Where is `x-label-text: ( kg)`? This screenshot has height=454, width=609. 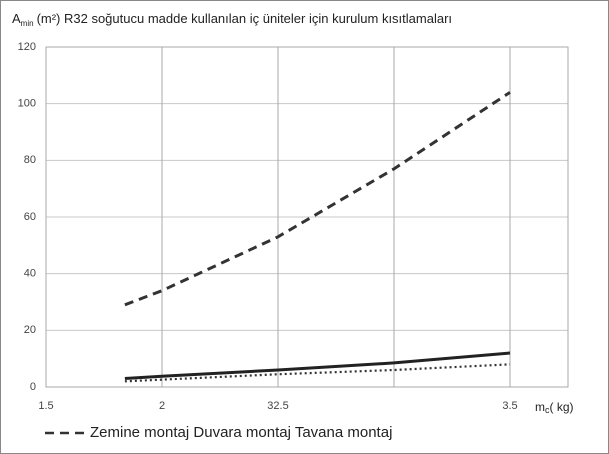
x-label-text: ( kg) is located at coordinates (562, 407).